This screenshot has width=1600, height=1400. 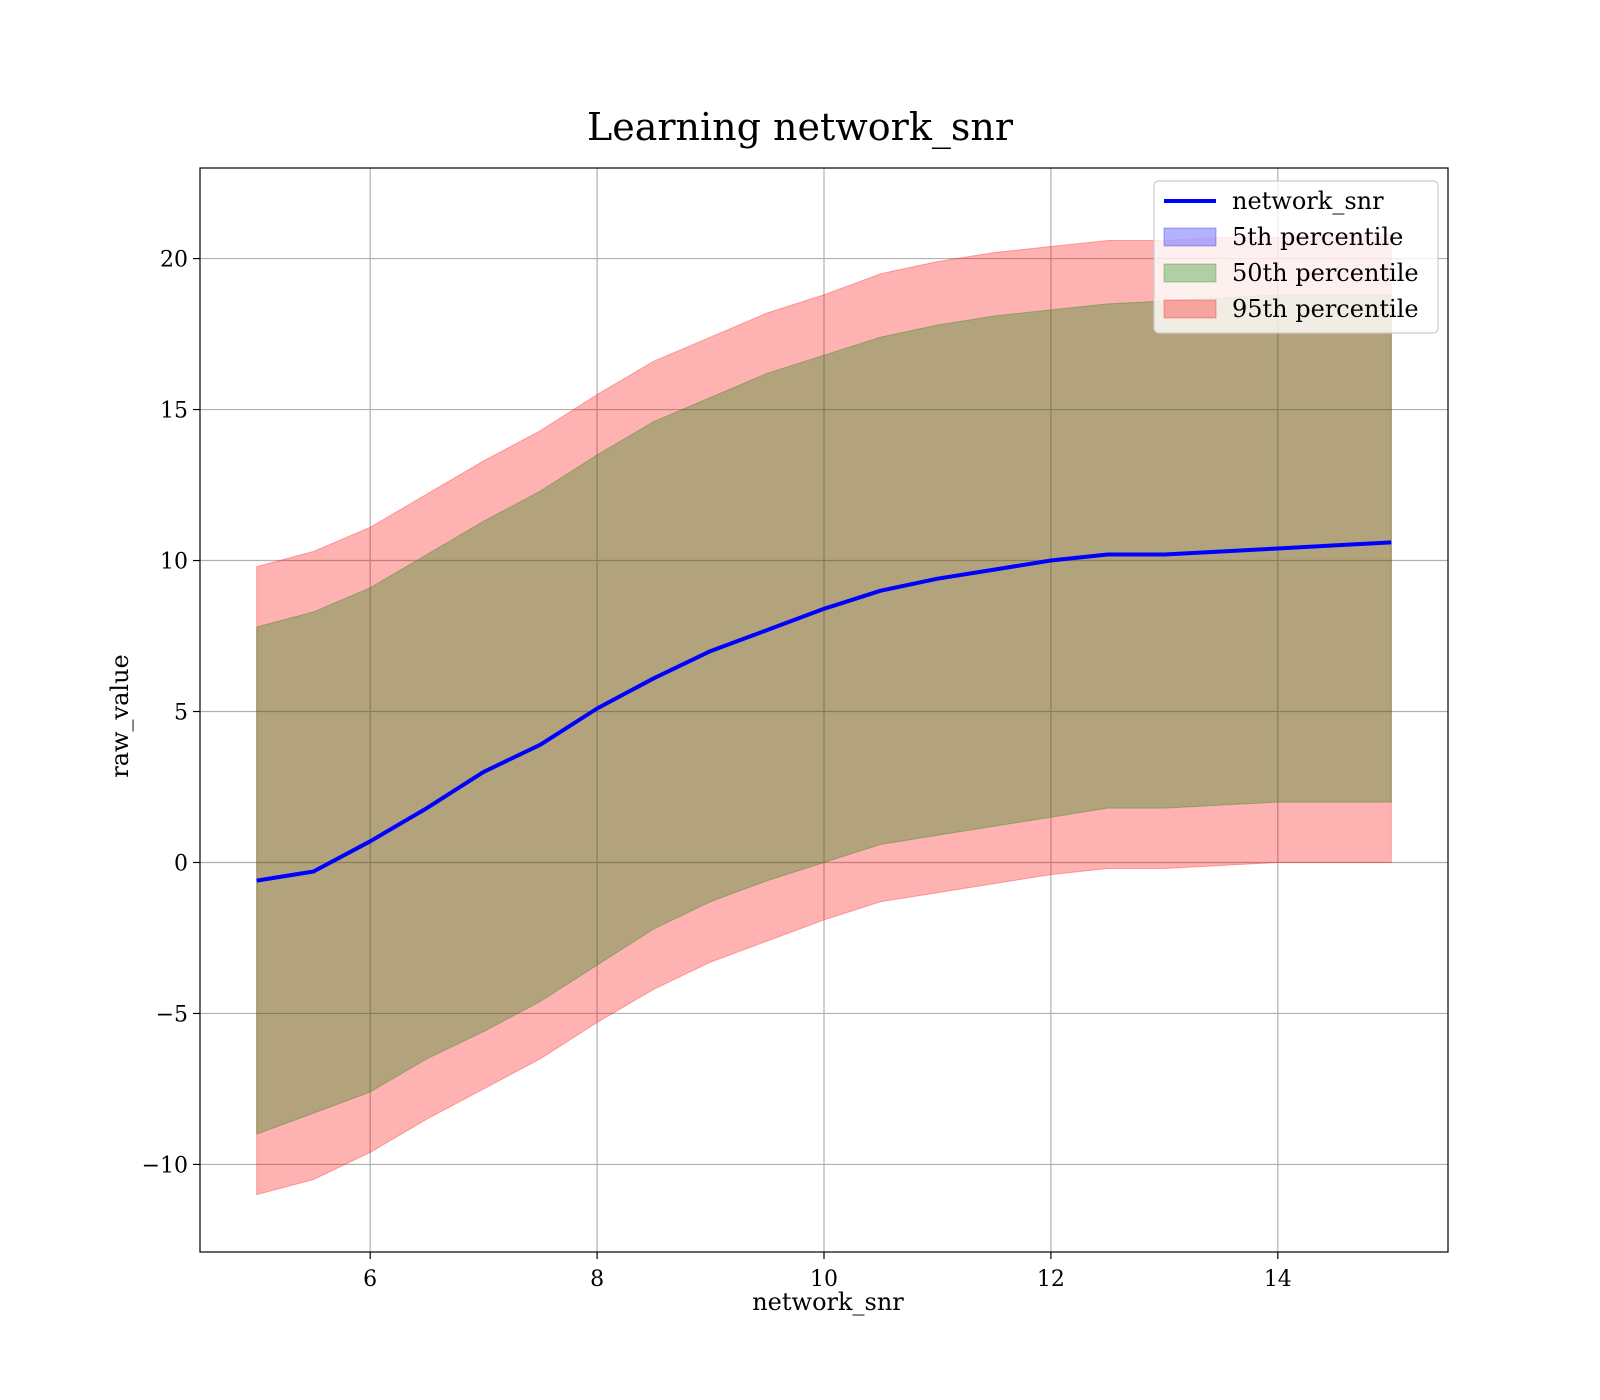 What do you see at coordinates (1308, 201) in the screenshot?
I see `legend-label: network_snr` at bounding box center [1308, 201].